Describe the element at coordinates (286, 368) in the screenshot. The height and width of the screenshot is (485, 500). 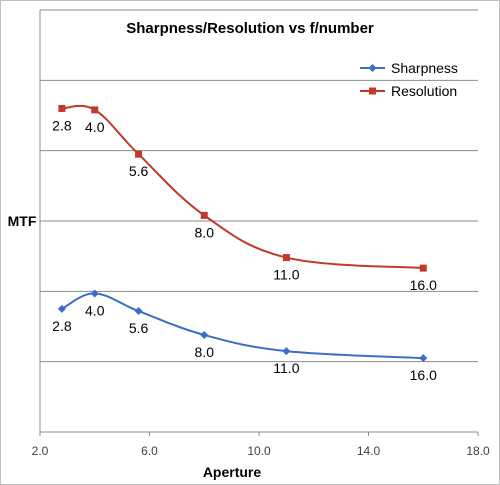
I see `data-label-sharpness: 11.0` at that location.